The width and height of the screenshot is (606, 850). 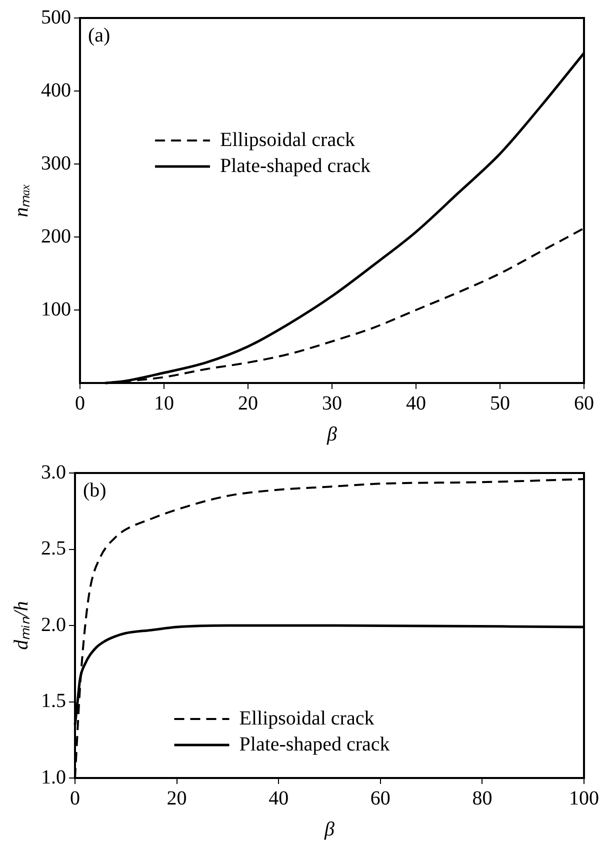 I want to click on x-tick-label: 50, so click(x=500, y=403).